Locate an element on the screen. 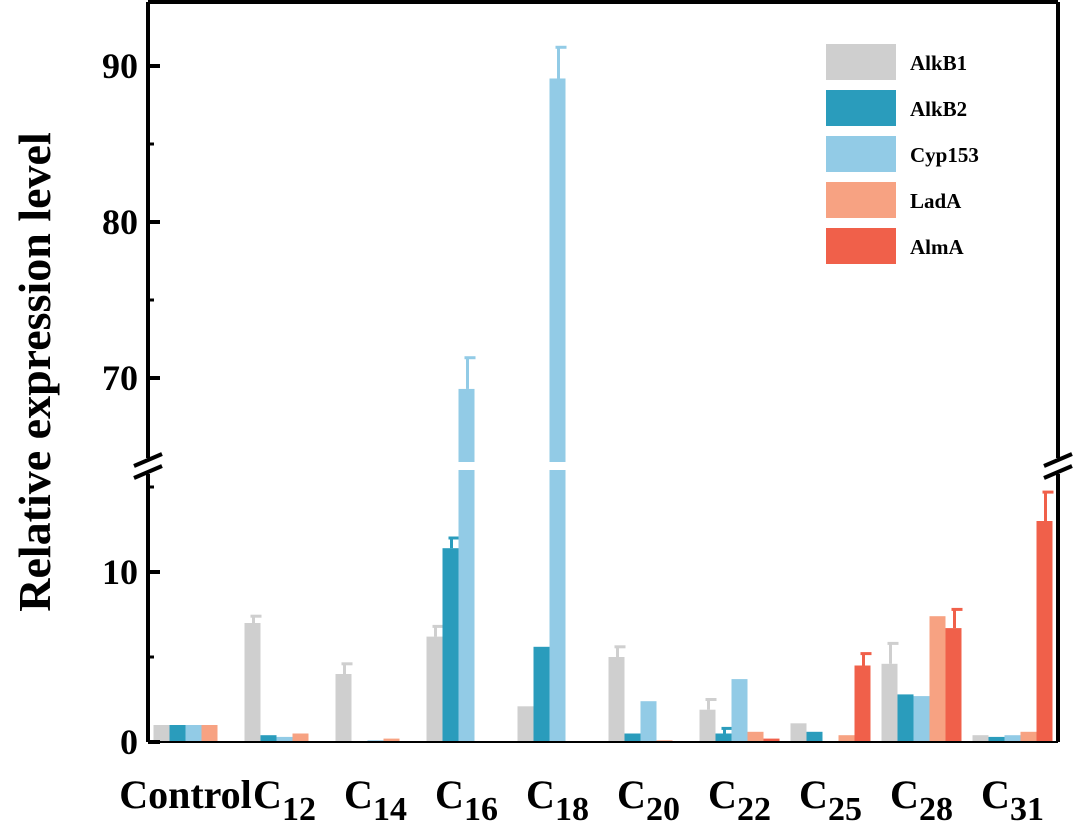 The height and width of the screenshot is (838, 1080). legend-swatch-alkb2 is located at coordinates (861, 108).